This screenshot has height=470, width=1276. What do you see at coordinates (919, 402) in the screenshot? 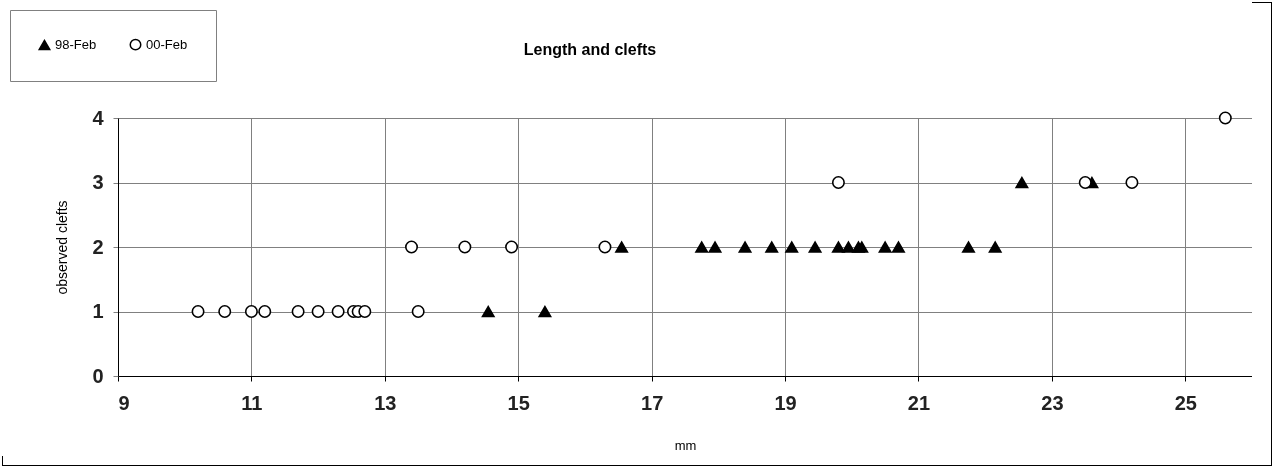
I see `x-tick-label: 21` at bounding box center [919, 402].